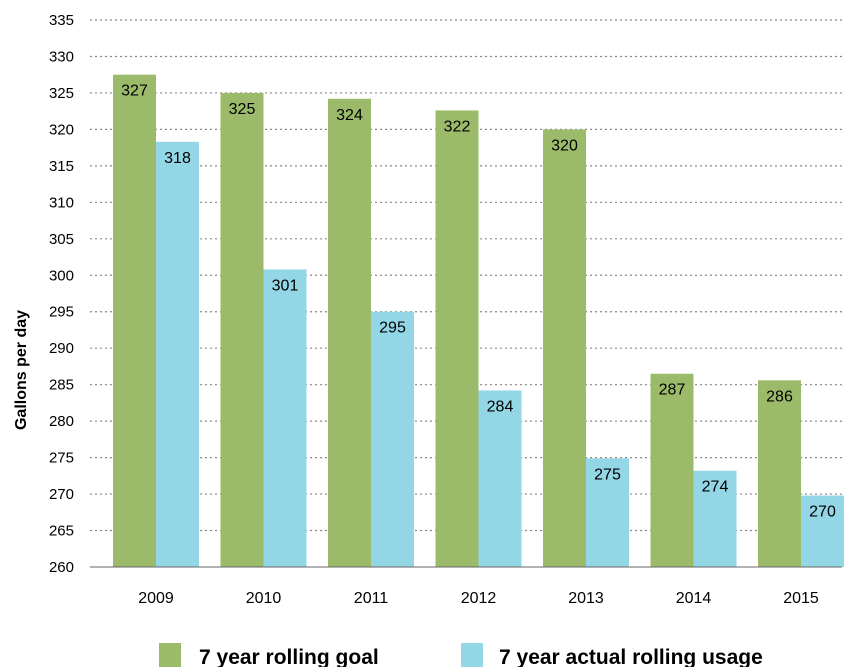  Describe the element at coordinates (242, 329) in the screenshot. I see `bar-goal-2010` at that location.